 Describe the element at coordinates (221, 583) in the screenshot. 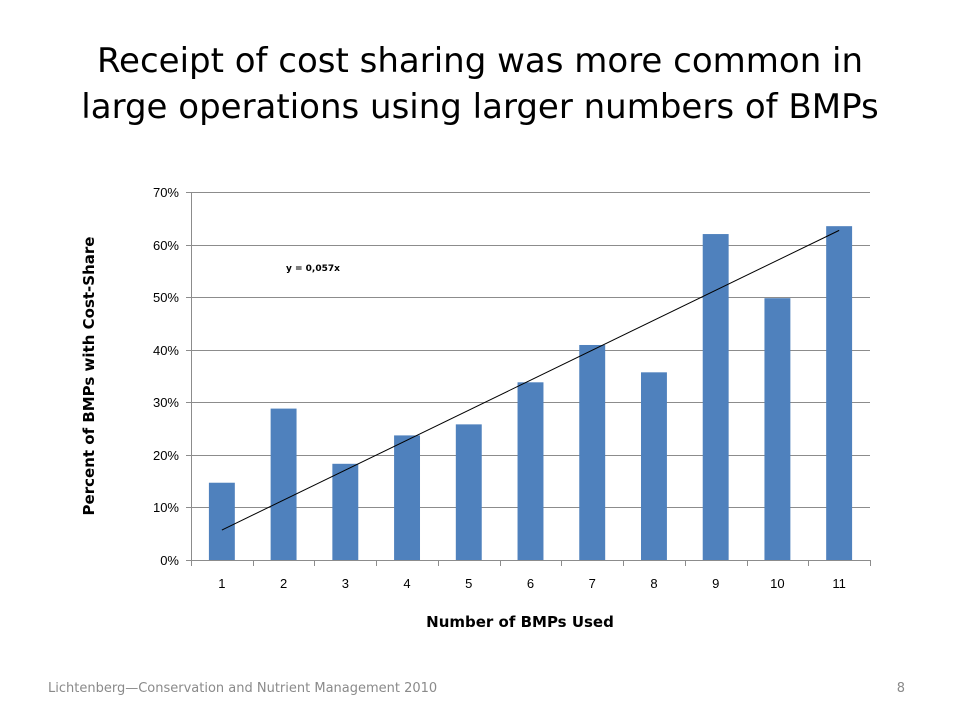

I see `x-tick-label: 1` at that location.